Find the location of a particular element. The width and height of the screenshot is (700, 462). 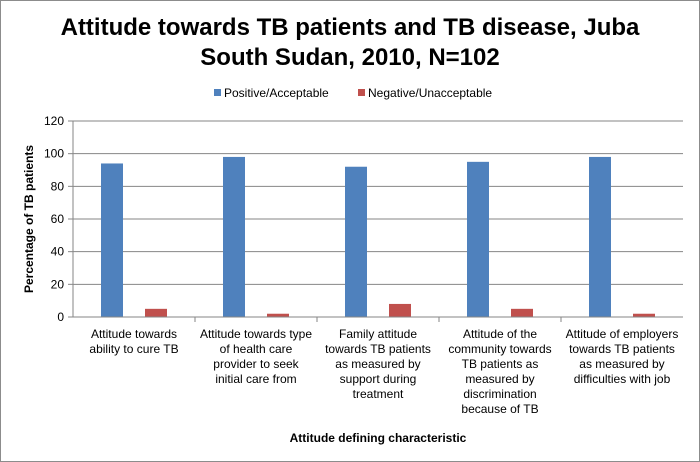

legend-label-positive: Positive/Acceptable is located at coordinates (276, 93).